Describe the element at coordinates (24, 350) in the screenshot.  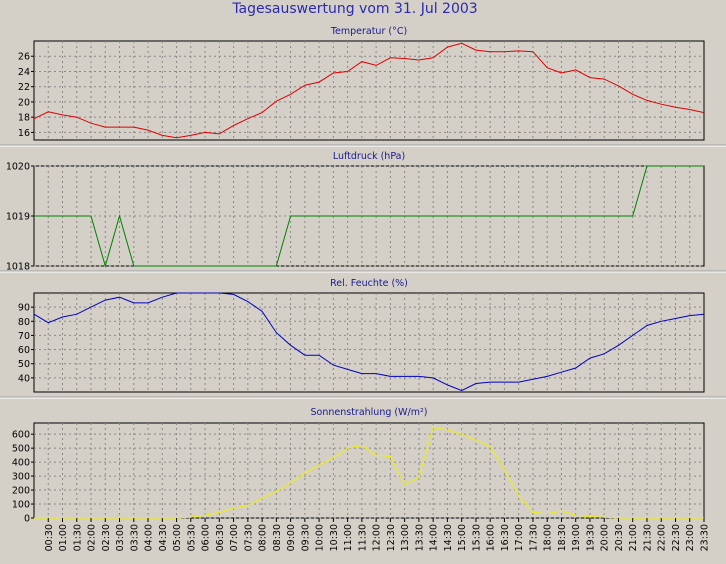
I see `y-tick-label: 60` at that location.